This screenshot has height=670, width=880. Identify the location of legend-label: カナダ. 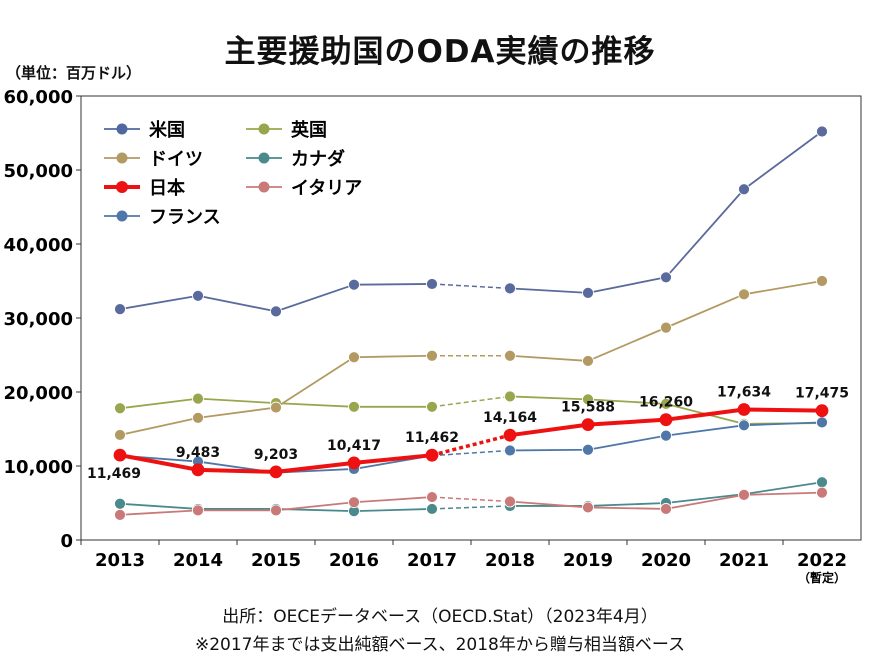
(318, 159).